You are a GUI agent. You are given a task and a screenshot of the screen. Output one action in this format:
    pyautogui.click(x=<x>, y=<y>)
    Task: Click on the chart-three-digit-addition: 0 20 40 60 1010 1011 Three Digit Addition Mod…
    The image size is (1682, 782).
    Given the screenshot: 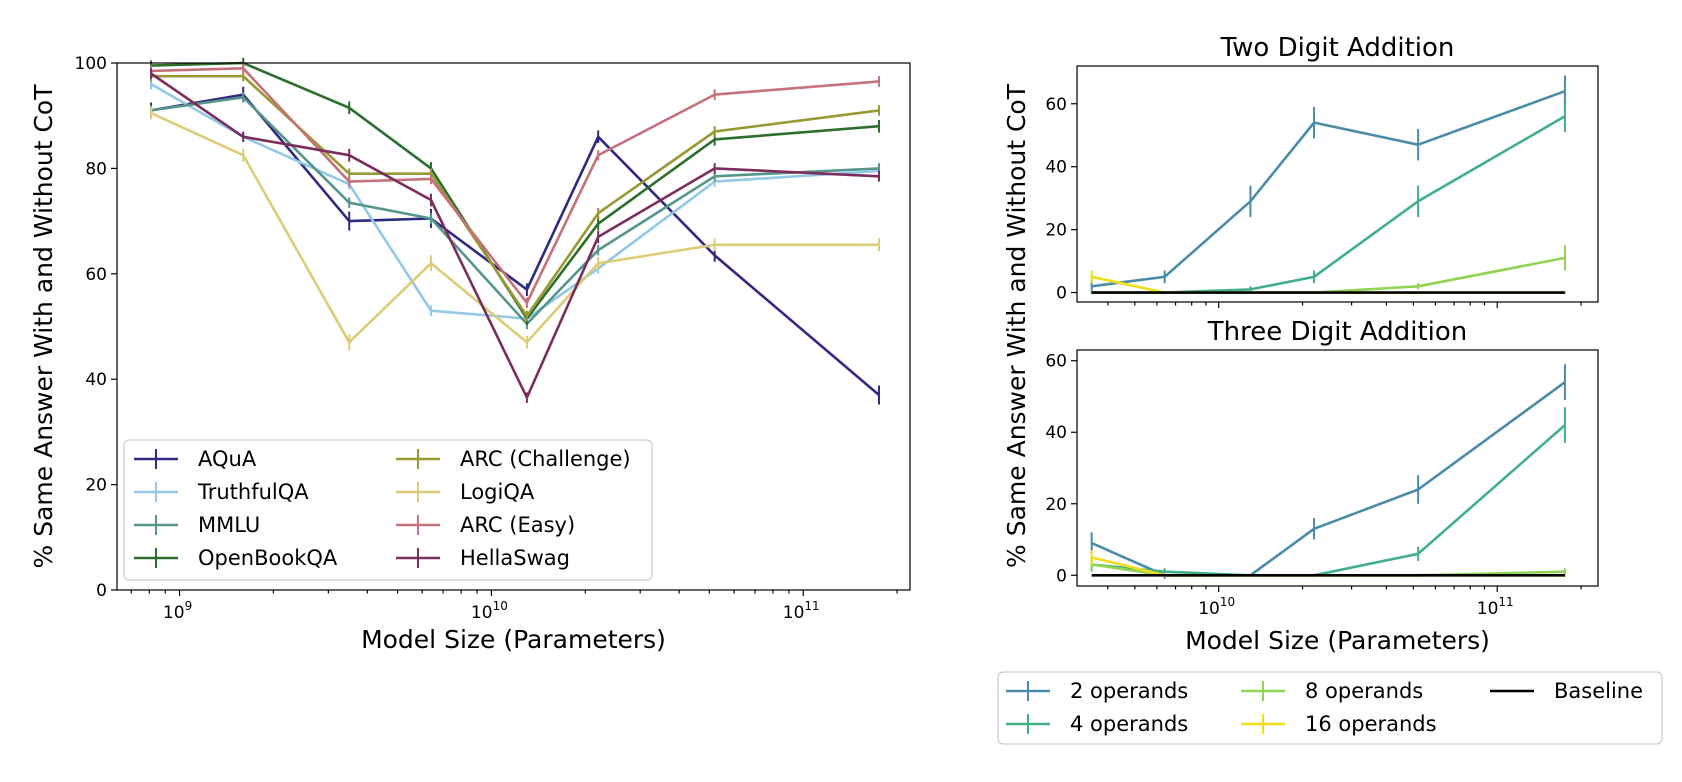 What is the action you would take?
    pyautogui.click(x=1322, y=486)
    